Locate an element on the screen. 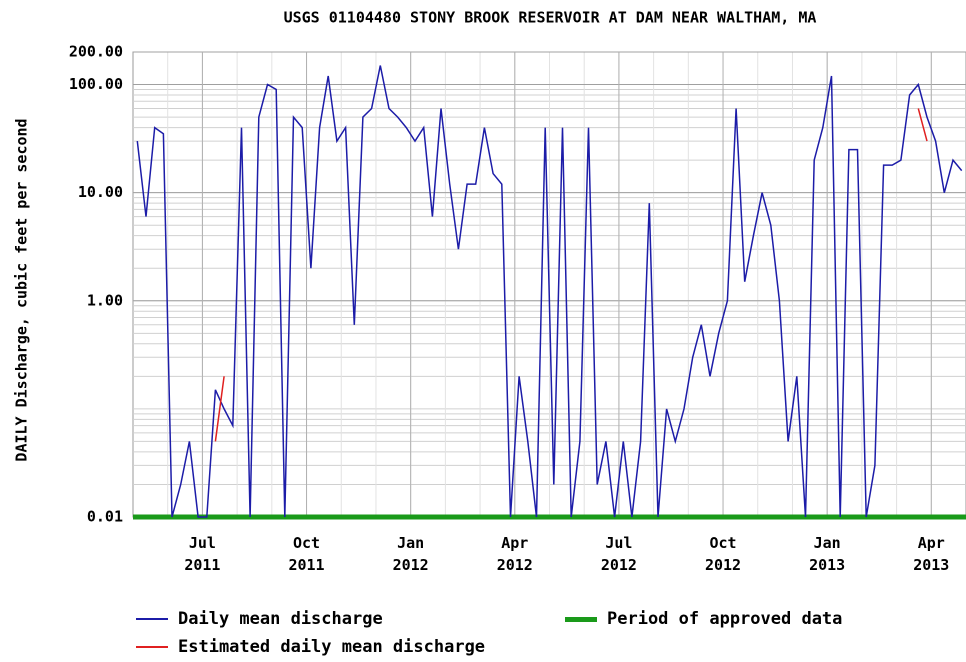 Image resolution: width=966 pixels, height=662 pixels. legend-item: Estimated daily mean discharge is located at coordinates (310, 647).